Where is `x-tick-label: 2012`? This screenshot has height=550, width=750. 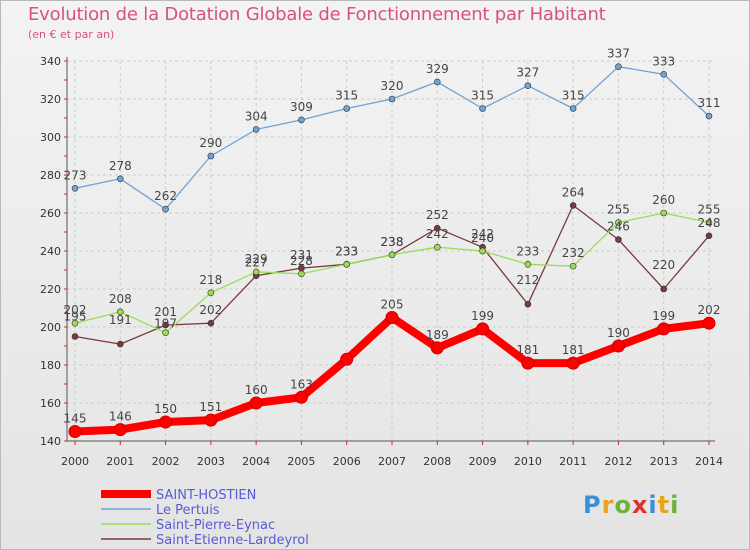 x-tick-label: 2012 is located at coordinates (618, 461).